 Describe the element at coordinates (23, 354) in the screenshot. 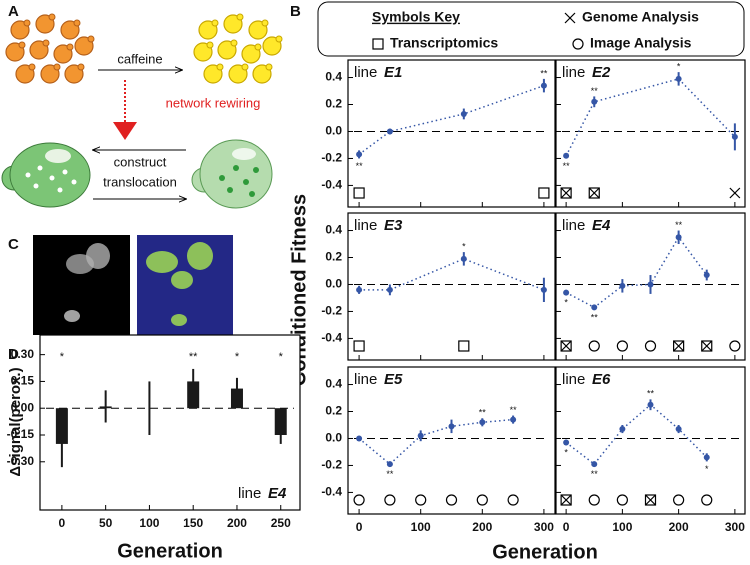

I see `y-tick-label: 0.30` at that location.